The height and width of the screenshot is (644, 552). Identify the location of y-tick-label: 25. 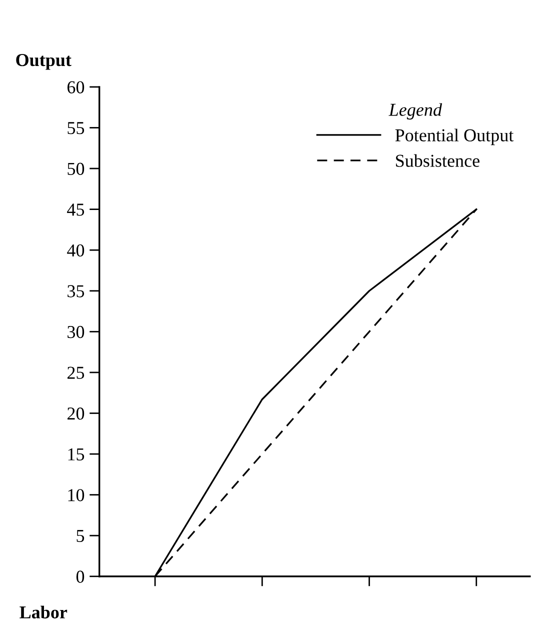
(76, 372).